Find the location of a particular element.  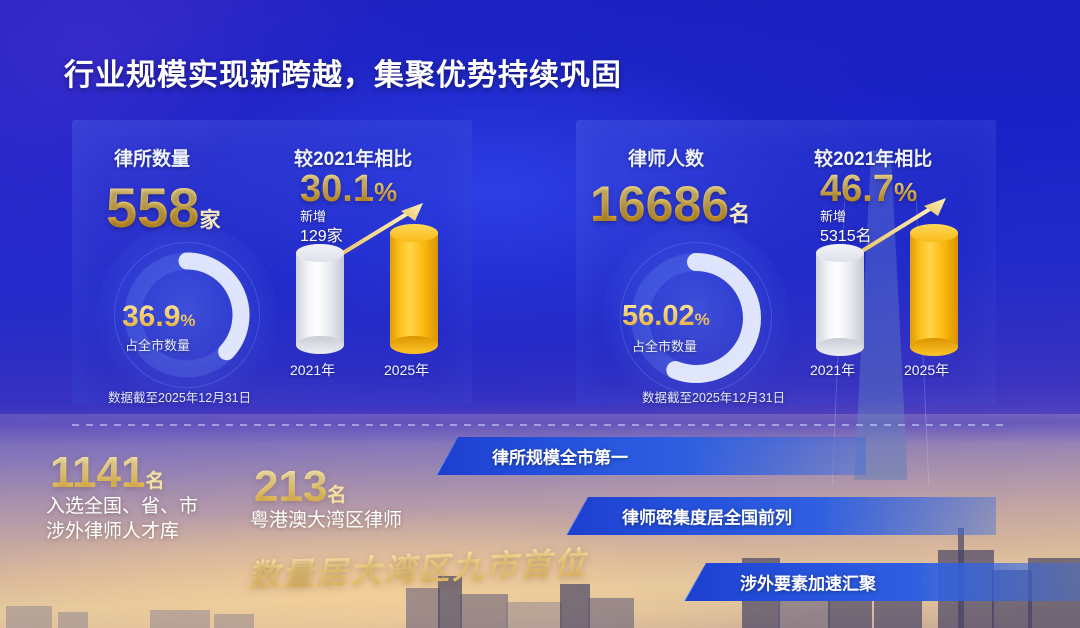

bar-label-2021-lawyers: 2021年 is located at coordinates (833, 370).